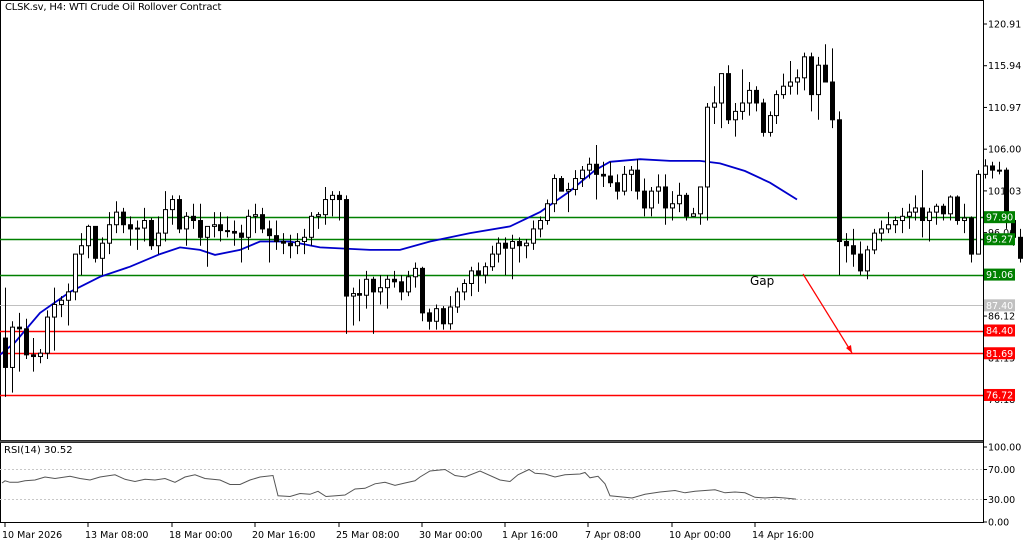  What do you see at coordinates (399, 484) in the screenshot?
I see `rsi-line` at bounding box center [399, 484].